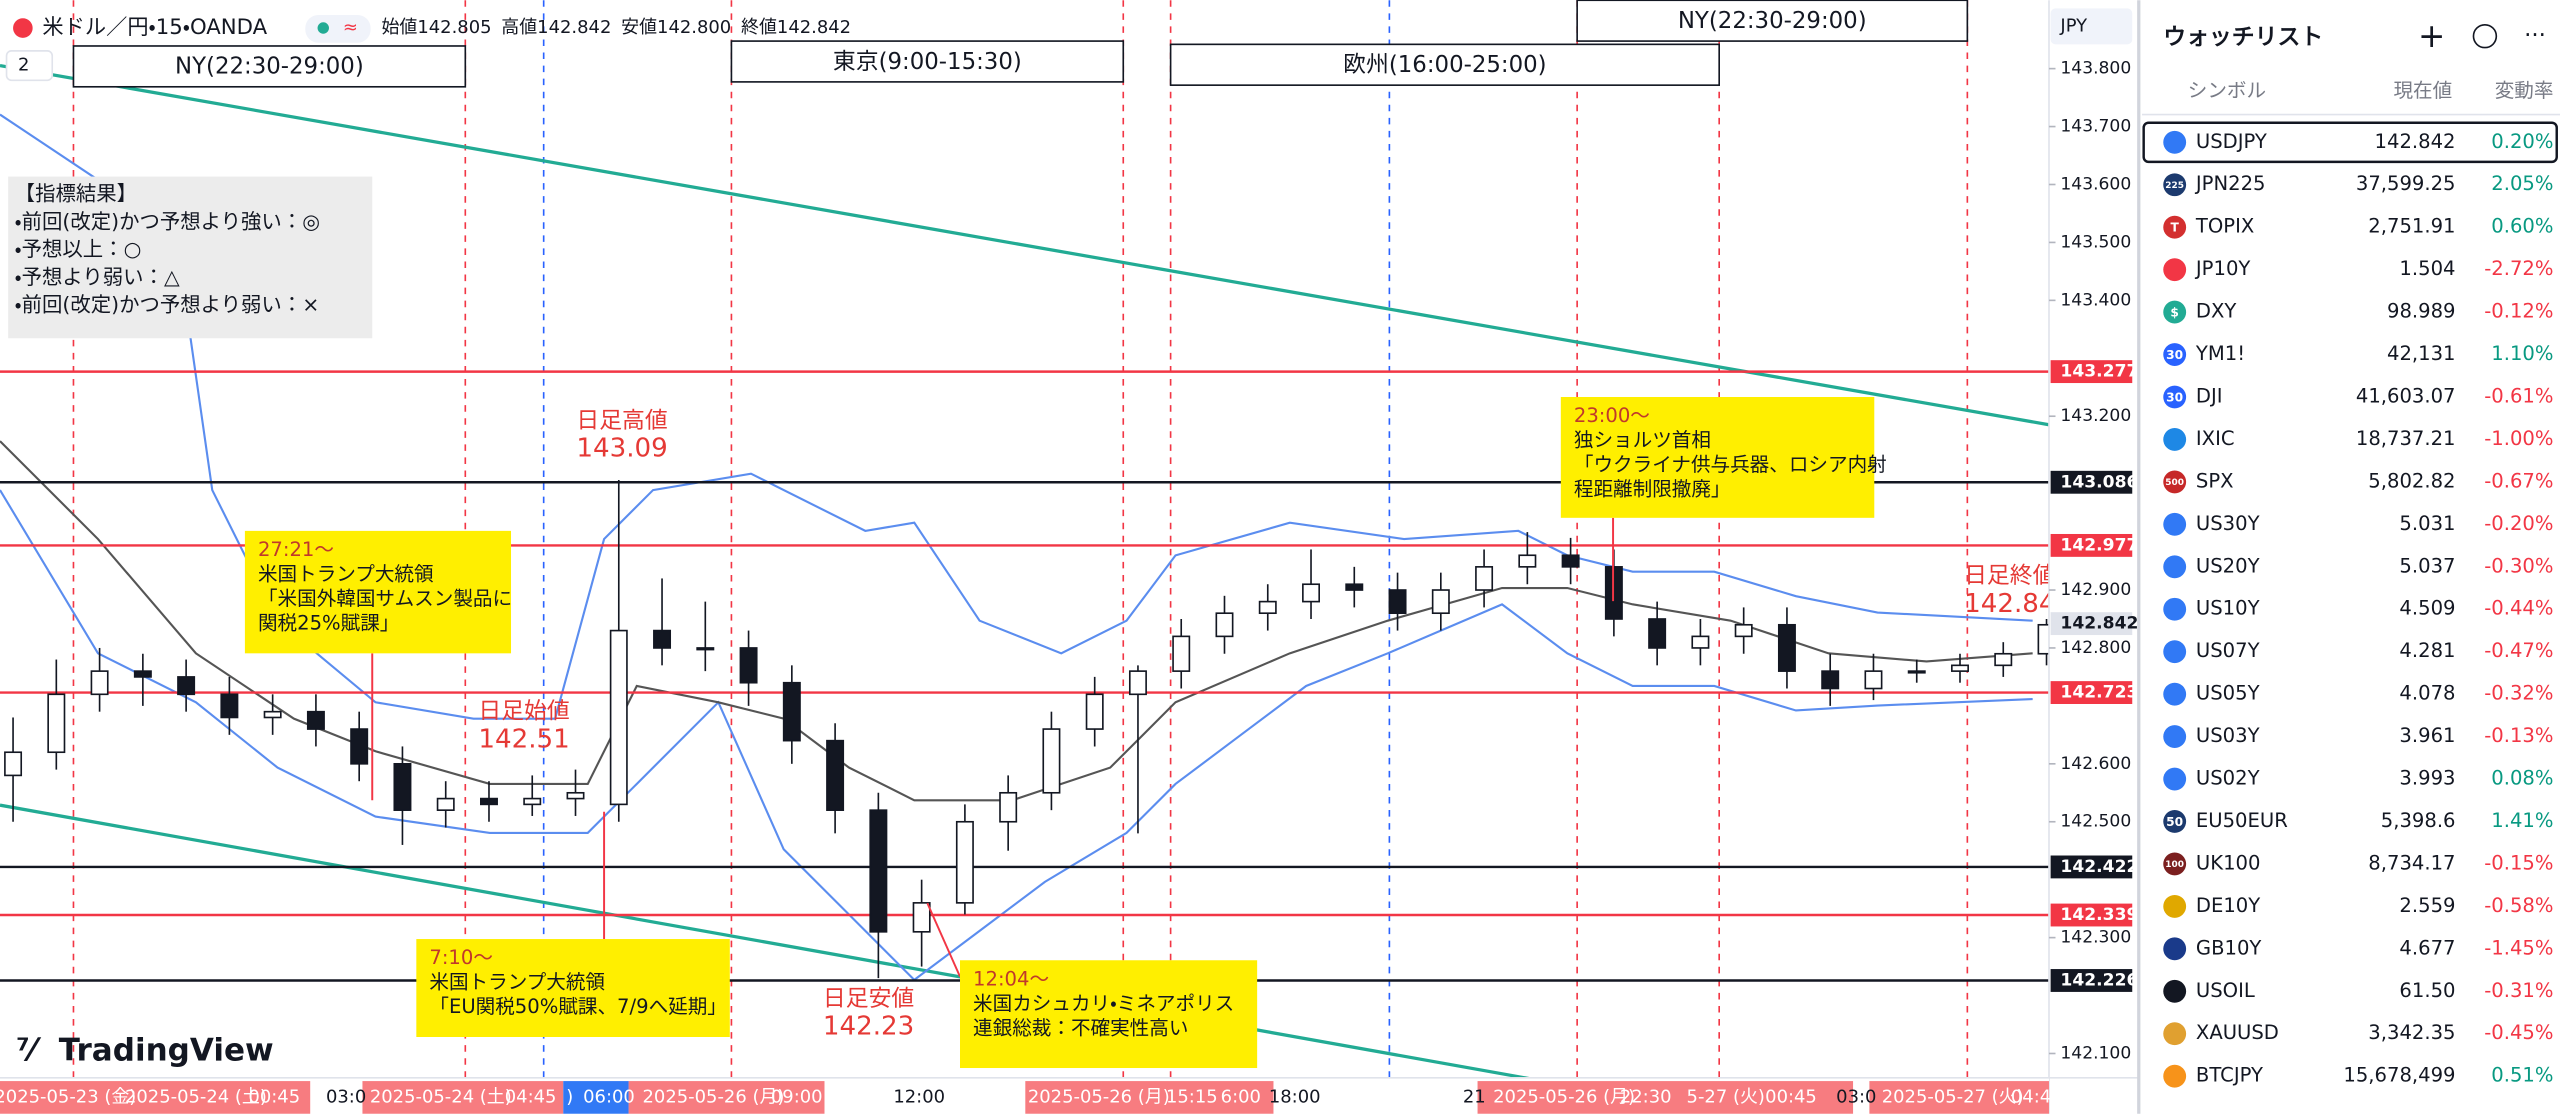 Image resolution: width=2560 pixels, height=1114 pixels. I want to click on symbol: UK100, so click(2228, 862).